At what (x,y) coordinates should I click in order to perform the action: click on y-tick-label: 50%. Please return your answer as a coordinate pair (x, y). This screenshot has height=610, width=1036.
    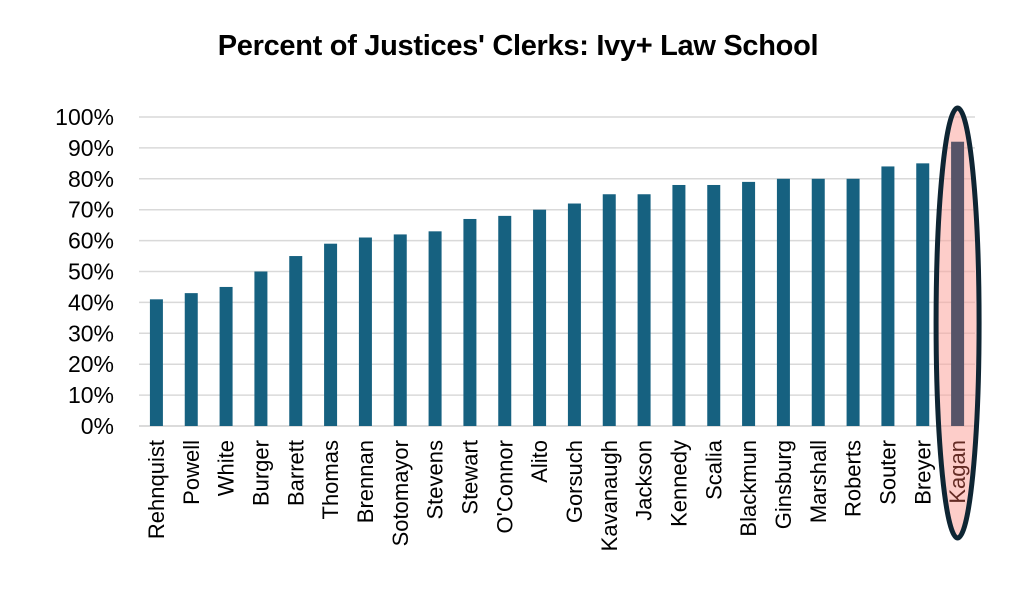
    Looking at the image, I should click on (91, 272).